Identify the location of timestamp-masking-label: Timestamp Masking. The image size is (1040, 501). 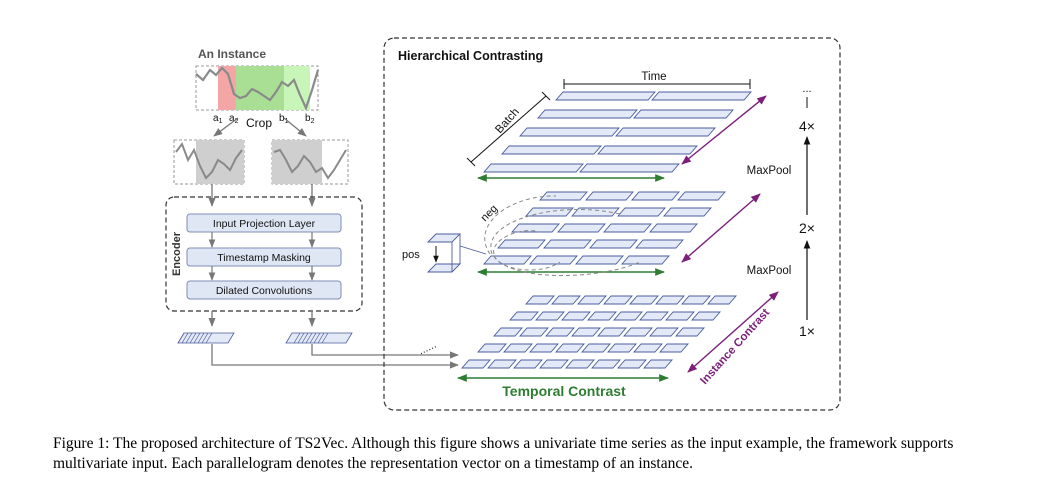
(264, 258).